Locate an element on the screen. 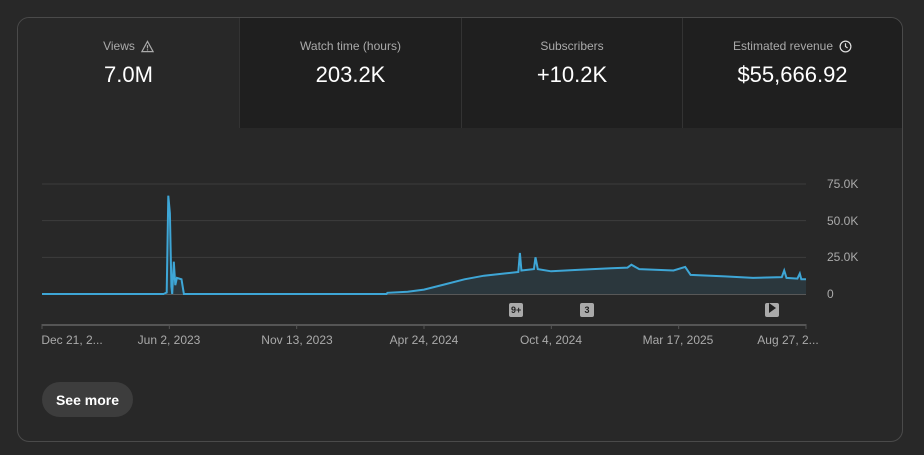 Image resolution: width=924 pixels, height=455 pixels. tab-estimated-revenue: Estimated revenue $55,666.92 is located at coordinates (792, 73).